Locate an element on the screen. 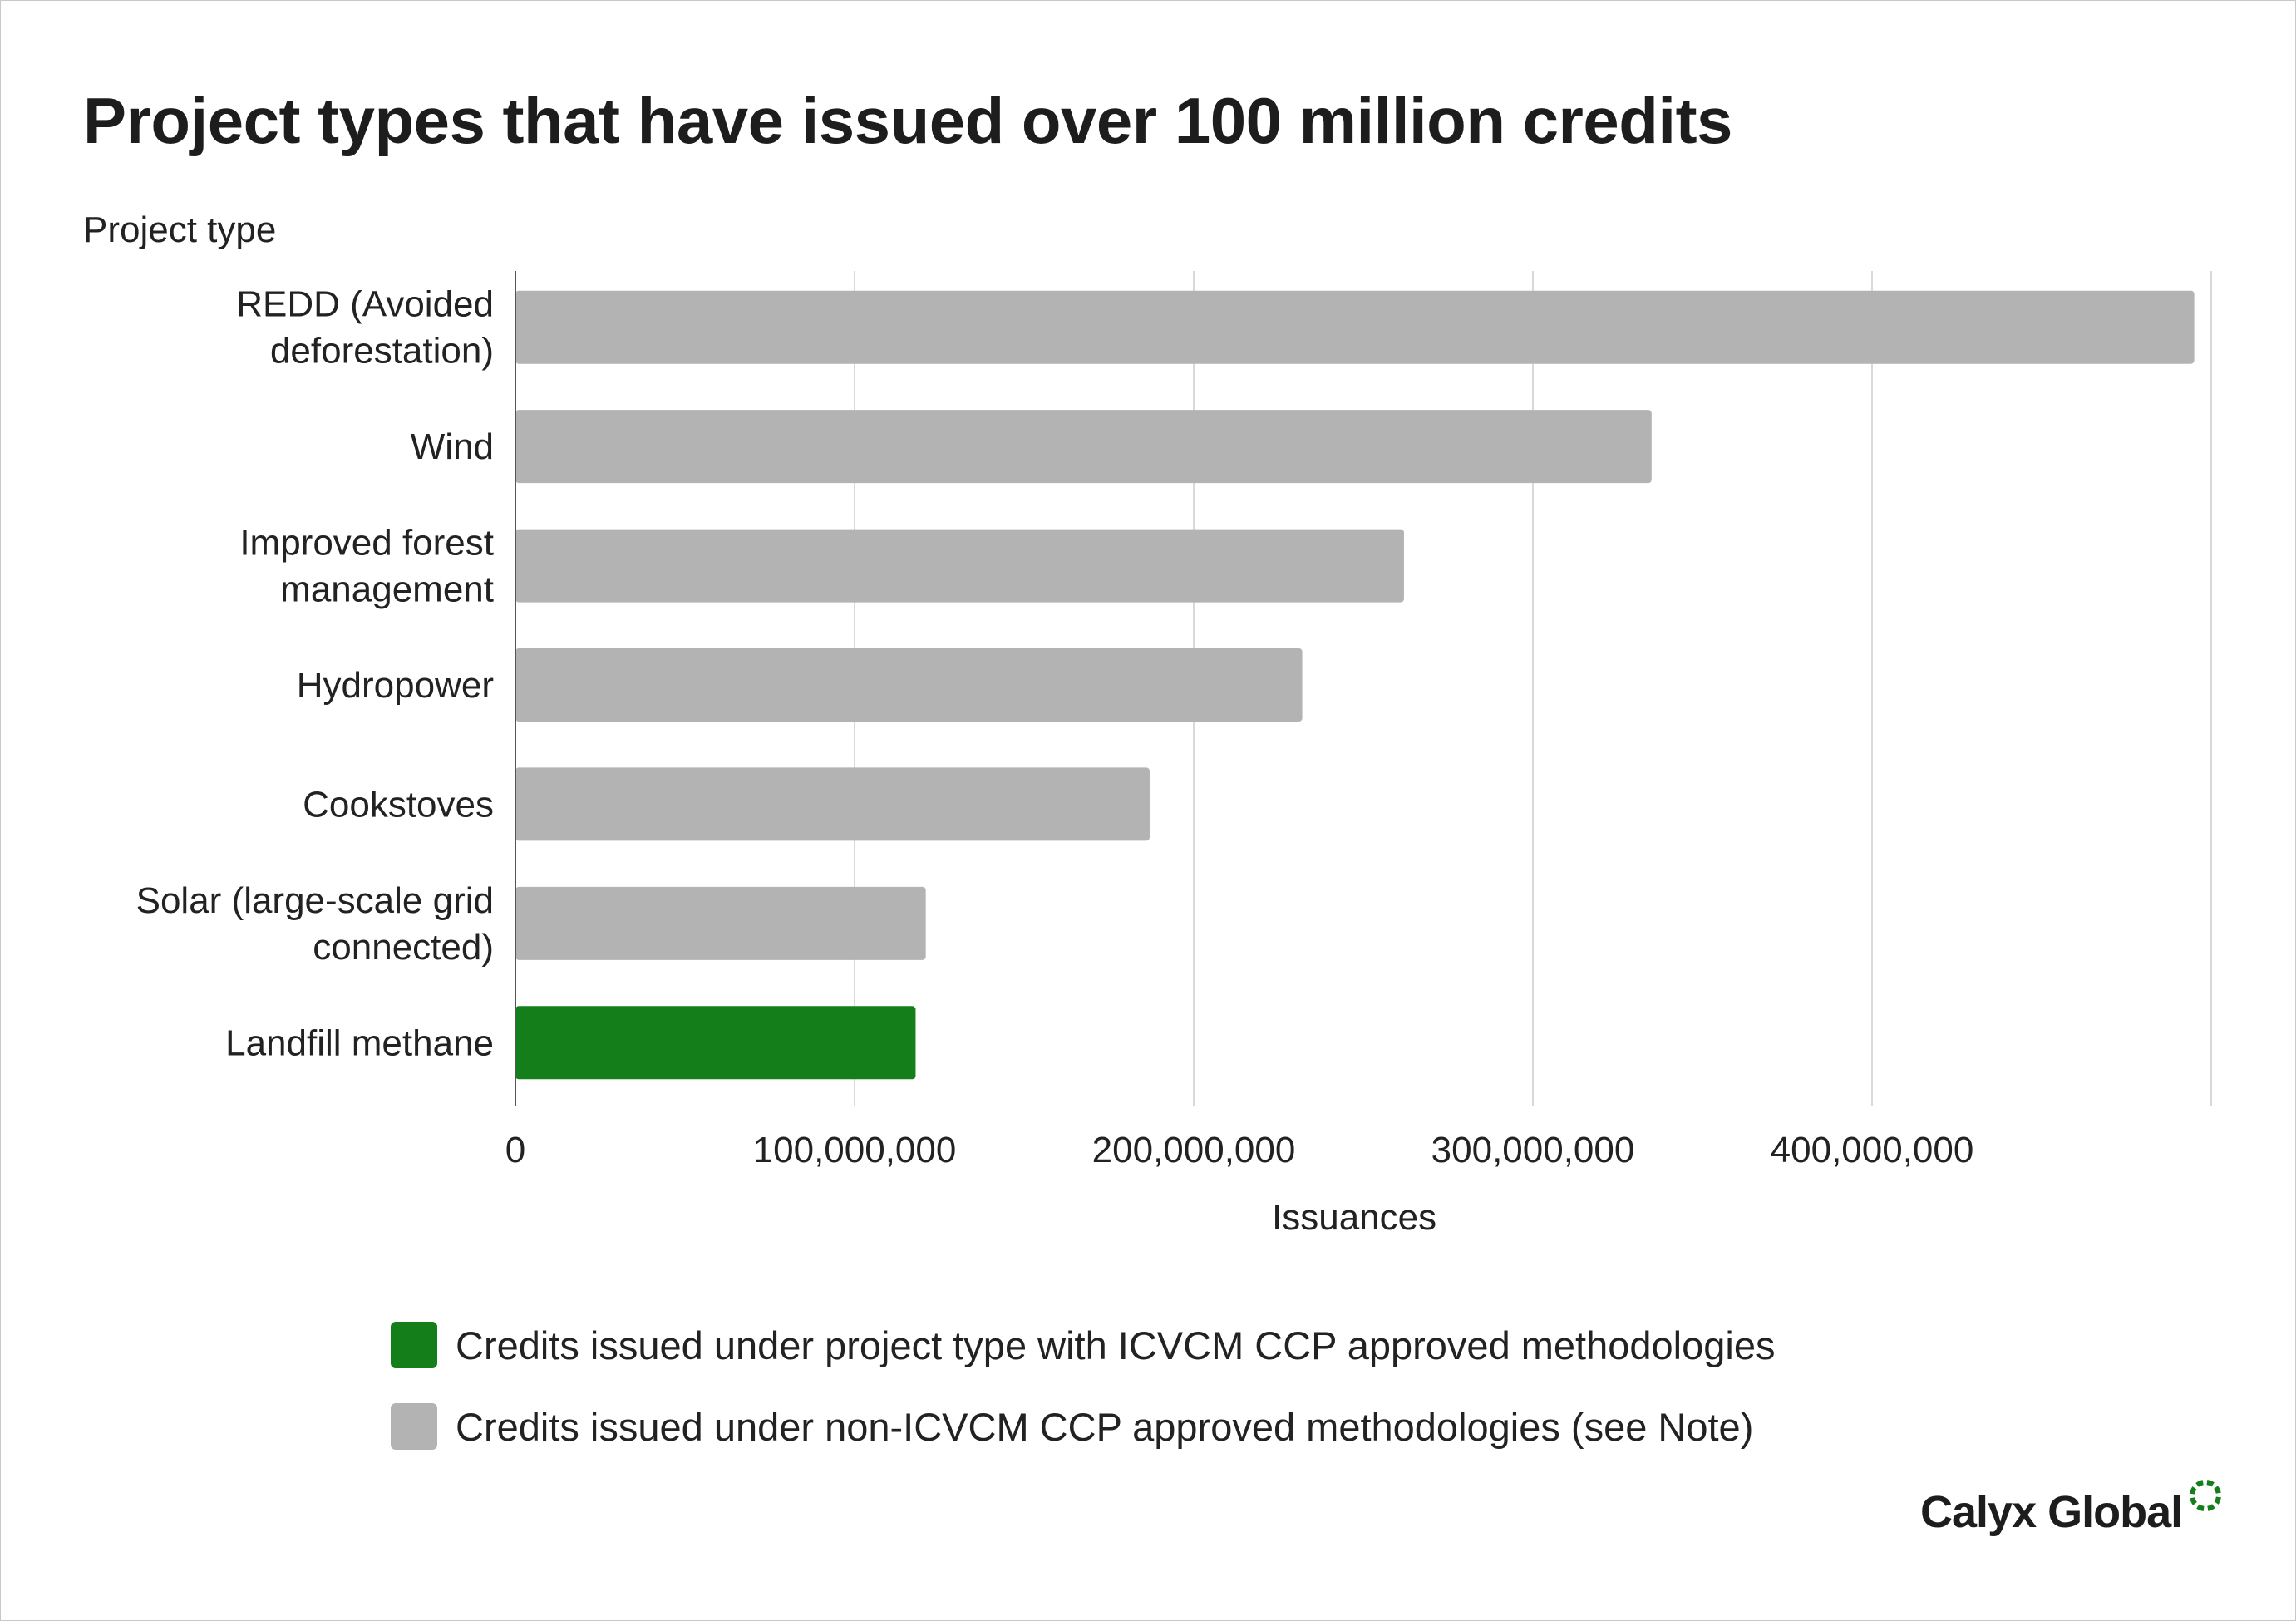  category-label: Cookstoves is located at coordinates (398, 804).